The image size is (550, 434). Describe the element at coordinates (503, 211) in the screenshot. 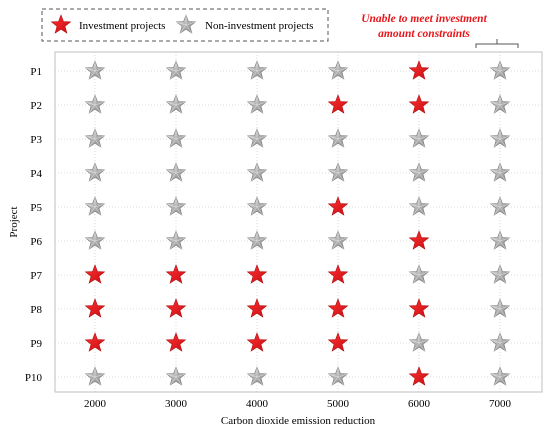

I see `non-investment-star-p5-7000-bevel` at that location.